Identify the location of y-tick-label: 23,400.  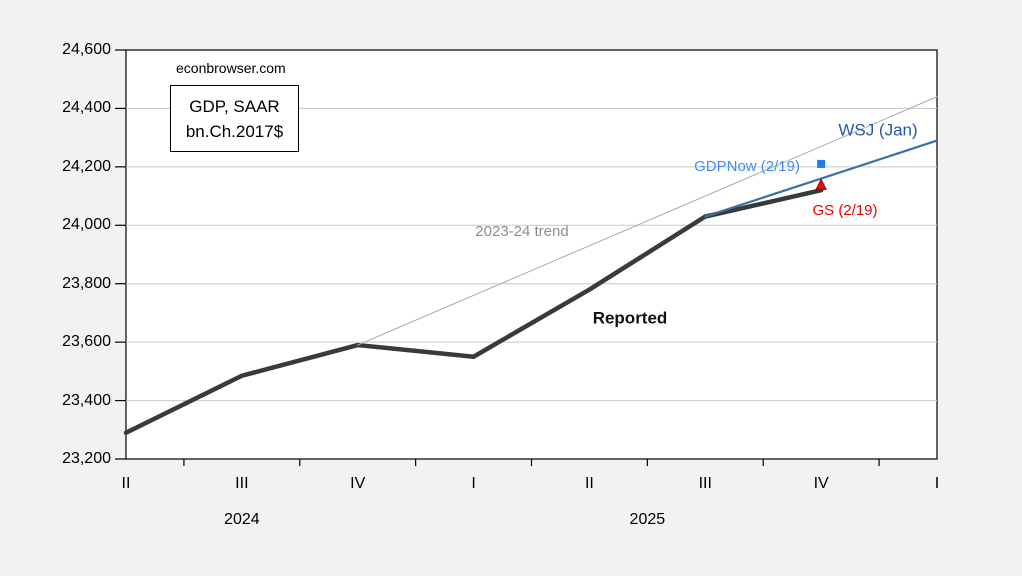
(86, 400).